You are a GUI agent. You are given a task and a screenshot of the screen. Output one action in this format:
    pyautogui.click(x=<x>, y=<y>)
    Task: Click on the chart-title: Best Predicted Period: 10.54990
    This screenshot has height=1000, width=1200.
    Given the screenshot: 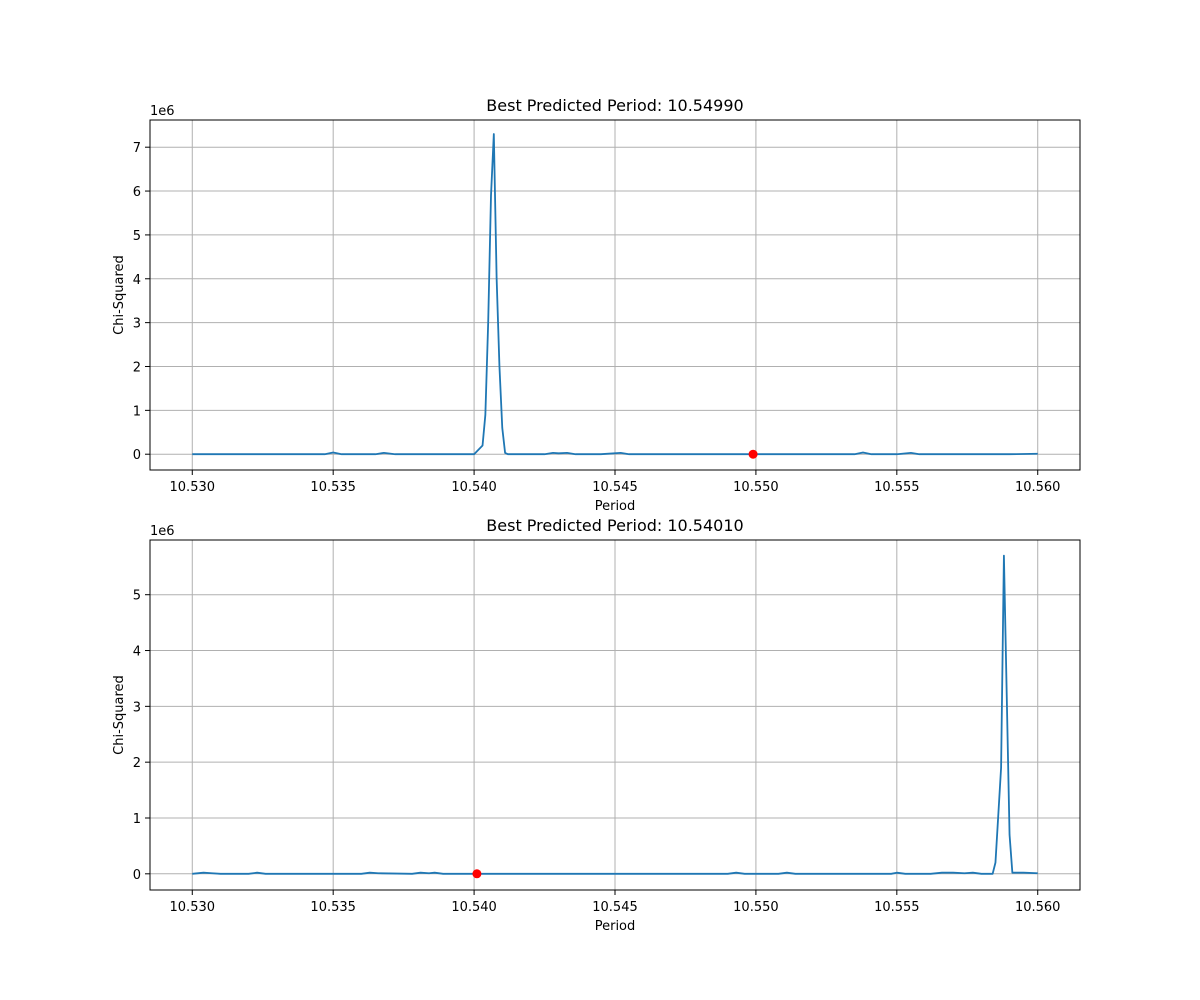 What is the action you would take?
    pyautogui.click(x=614, y=105)
    